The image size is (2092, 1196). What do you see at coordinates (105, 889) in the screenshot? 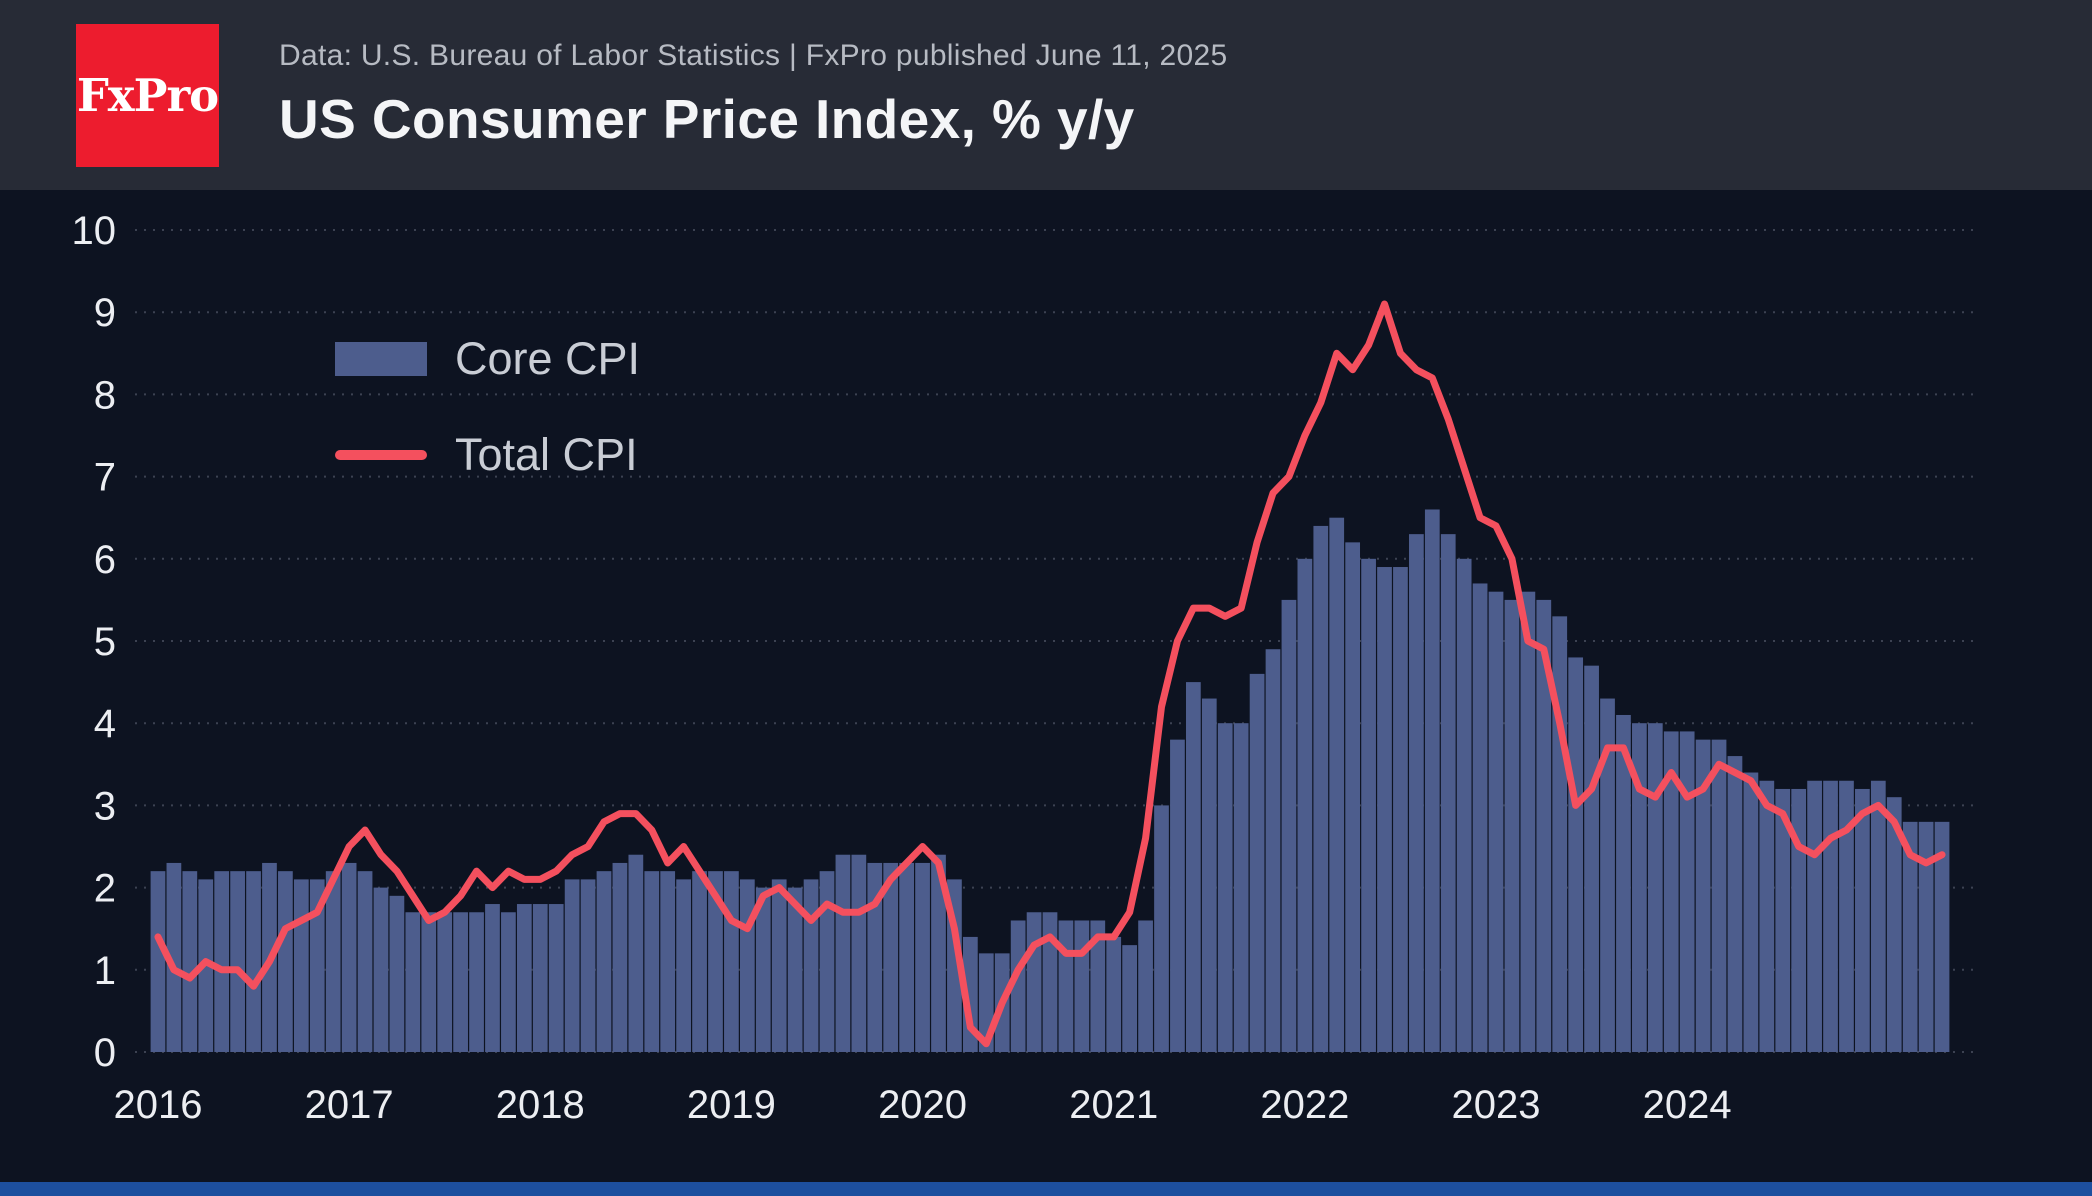
I see `y-axis-label: 2` at bounding box center [105, 889].